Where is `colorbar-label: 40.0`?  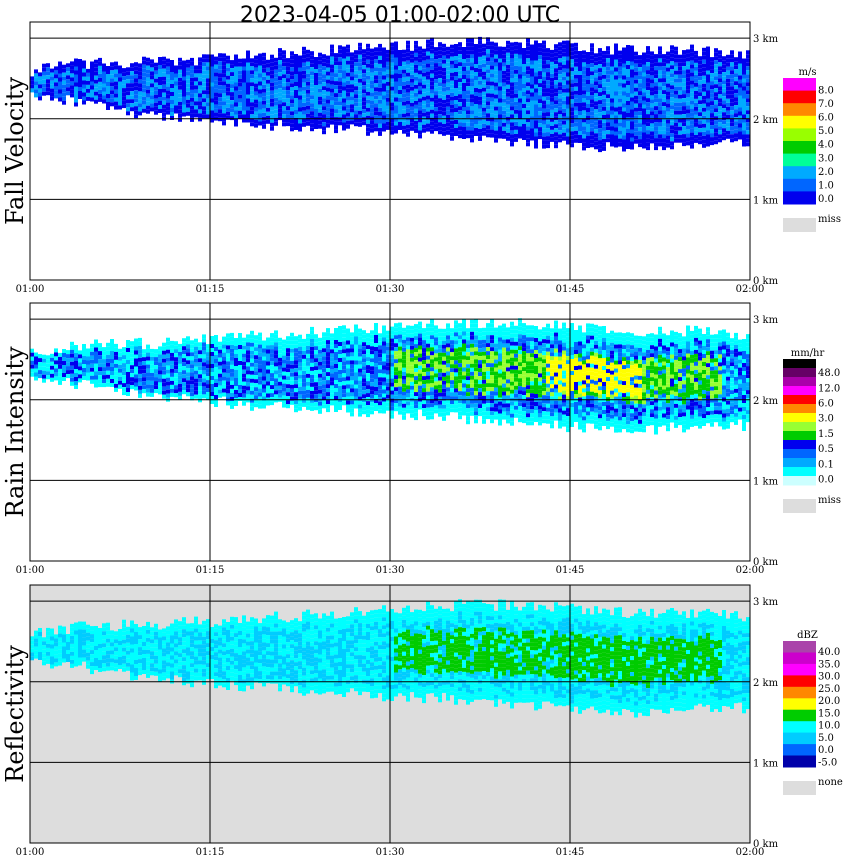
colorbar-label: 40.0 is located at coordinates (829, 652).